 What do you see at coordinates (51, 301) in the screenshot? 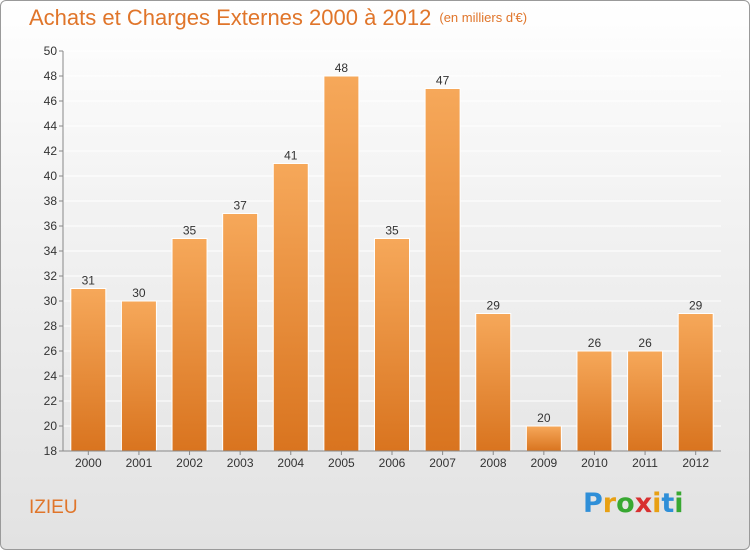
I see `y-tick-label: 30` at bounding box center [51, 301].